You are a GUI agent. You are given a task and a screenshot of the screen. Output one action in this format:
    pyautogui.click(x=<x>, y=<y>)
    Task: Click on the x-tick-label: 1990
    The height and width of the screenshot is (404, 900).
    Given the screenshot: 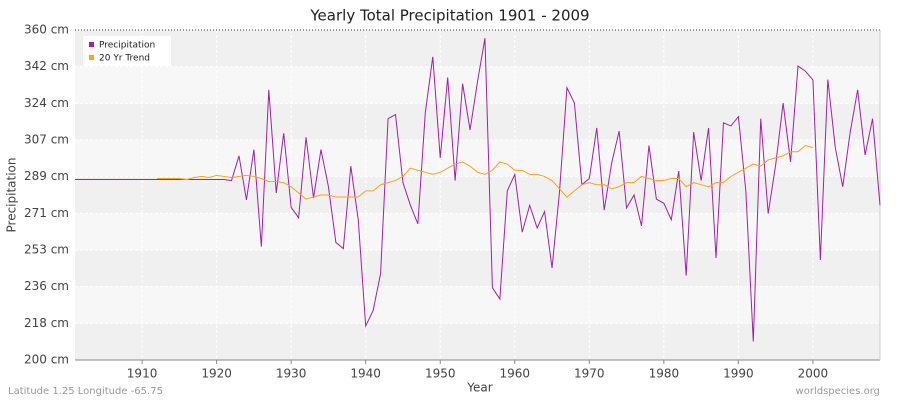 What is the action you would take?
    pyautogui.click(x=738, y=374)
    